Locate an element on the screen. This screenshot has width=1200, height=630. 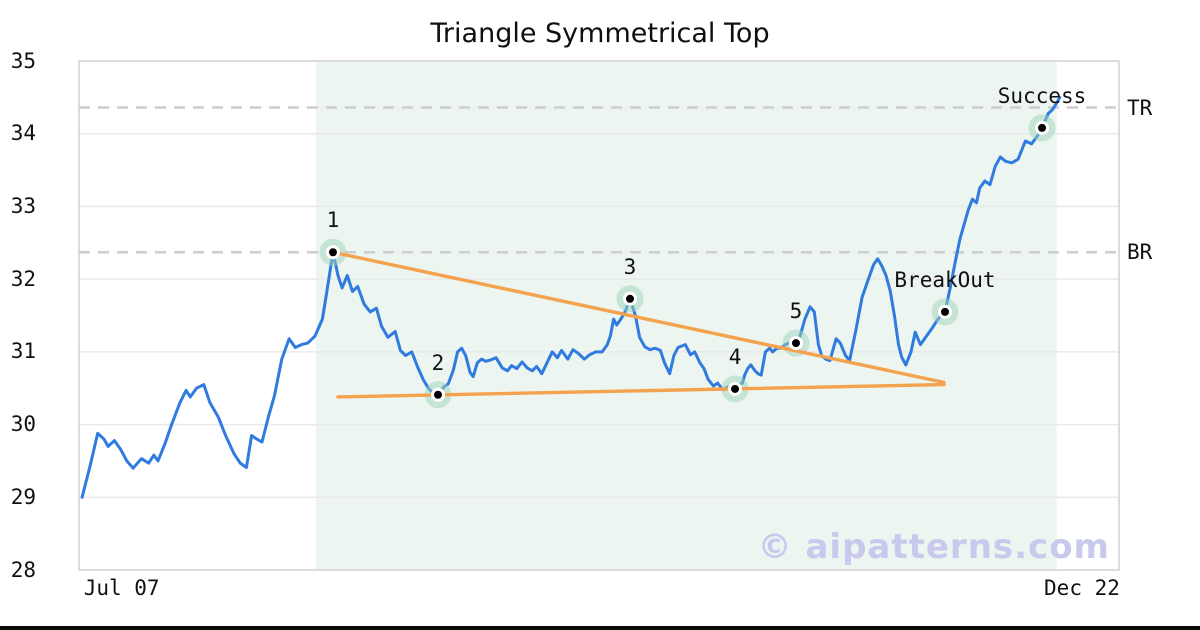
level-label-tr: TR is located at coordinates (1140, 107).